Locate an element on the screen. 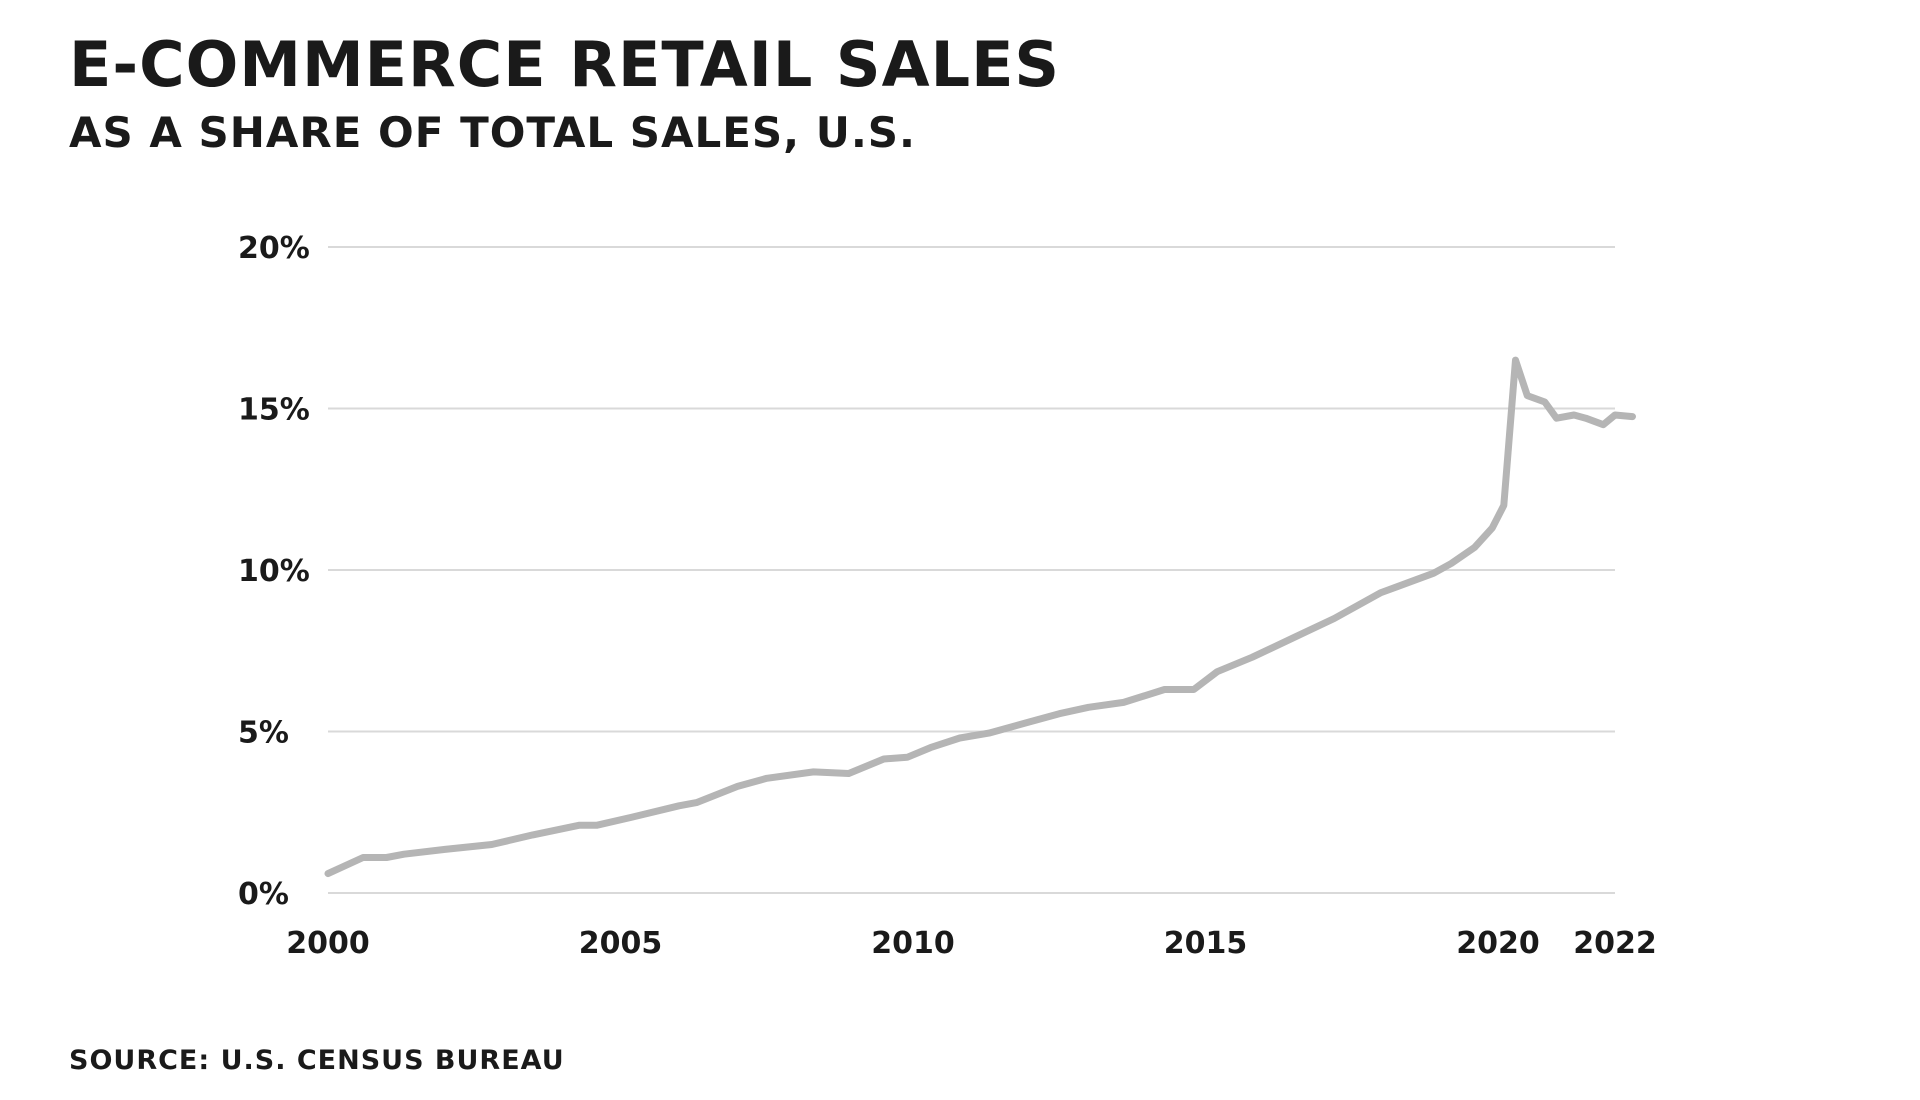 This screenshot has width=1920, height=1100. y-tick-label: 10% is located at coordinates (274, 571).